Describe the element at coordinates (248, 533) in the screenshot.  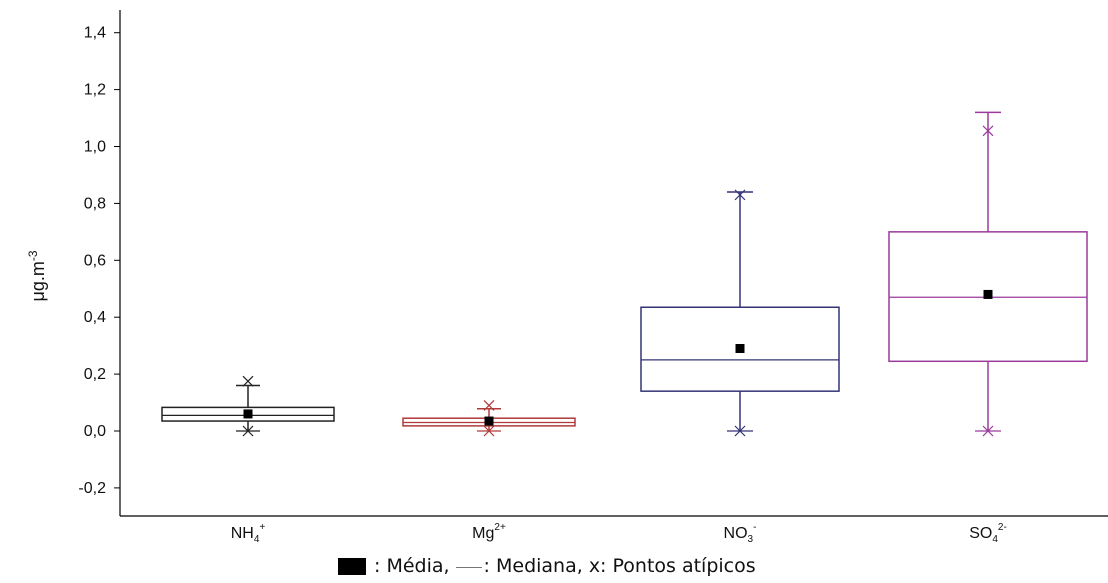
I see `x-tick-label: NH4+` at that location.